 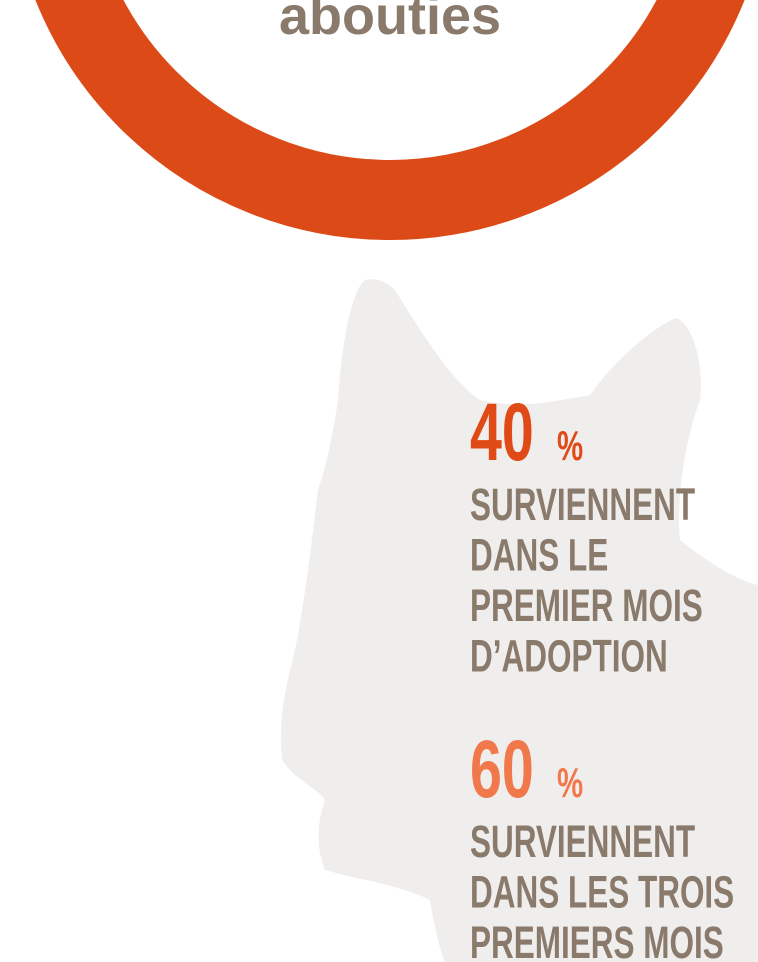 I want to click on stat-value: 40, so click(x=502, y=432).